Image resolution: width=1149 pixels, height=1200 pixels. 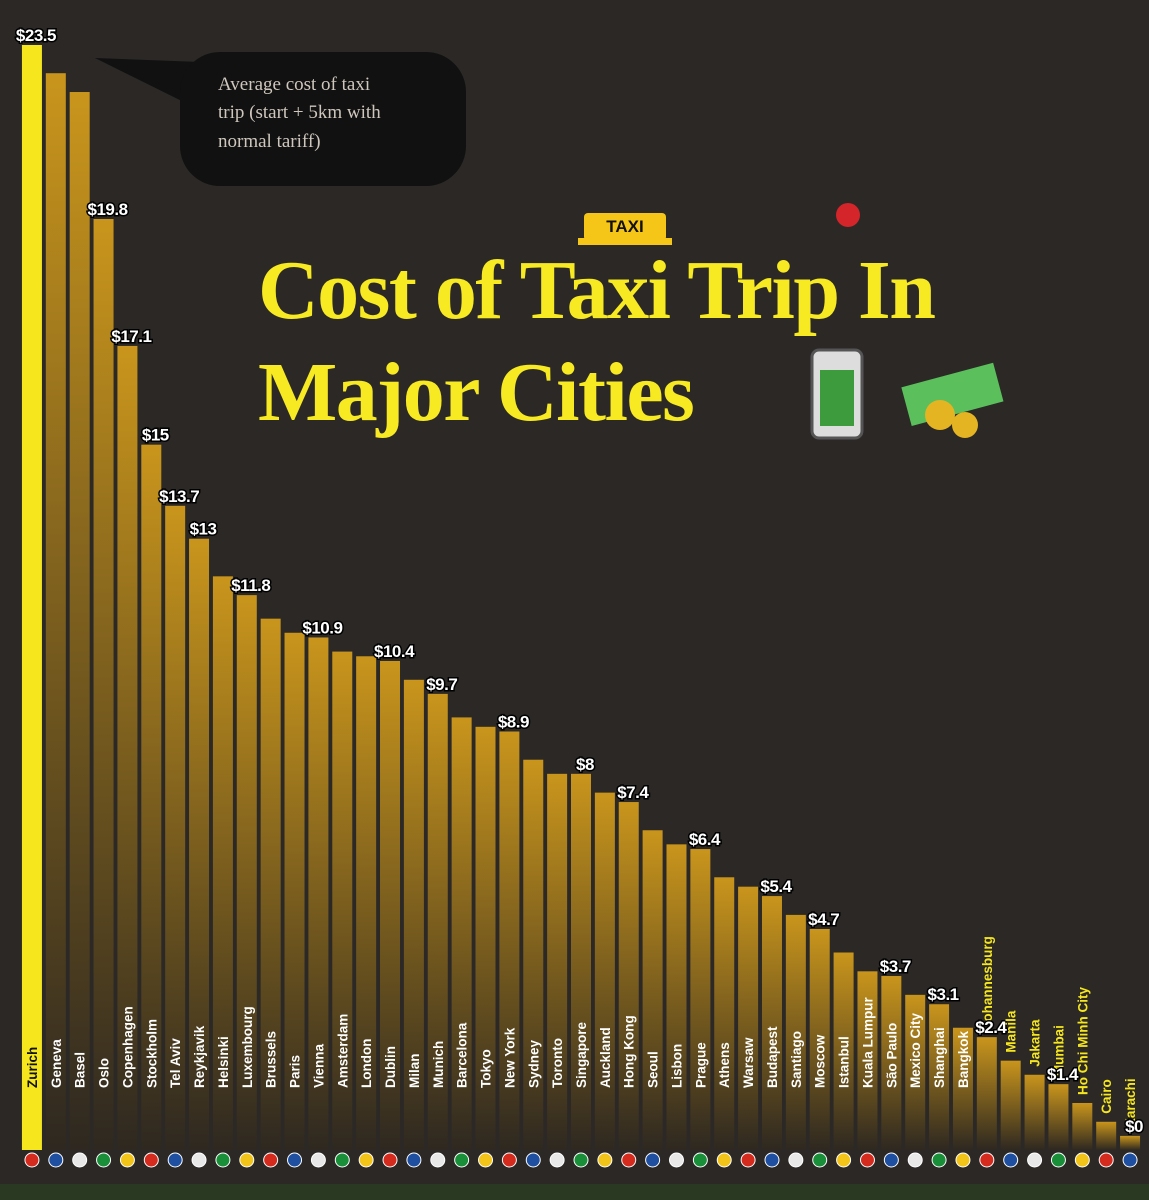 What do you see at coordinates (629, 1051) in the screenshot?
I see `x-tick-label: Hong Kong` at bounding box center [629, 1051].